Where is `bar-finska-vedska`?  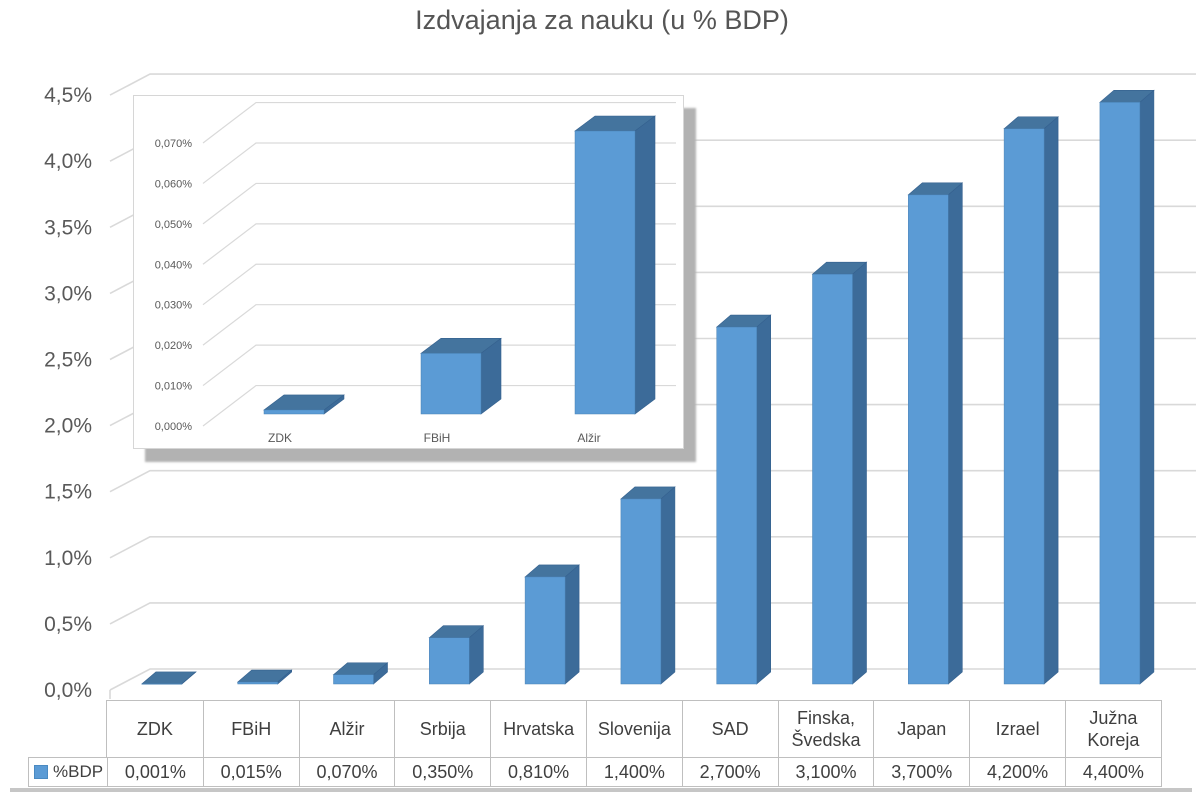
bar-finska-vedska is located at coordinates (839, 473).